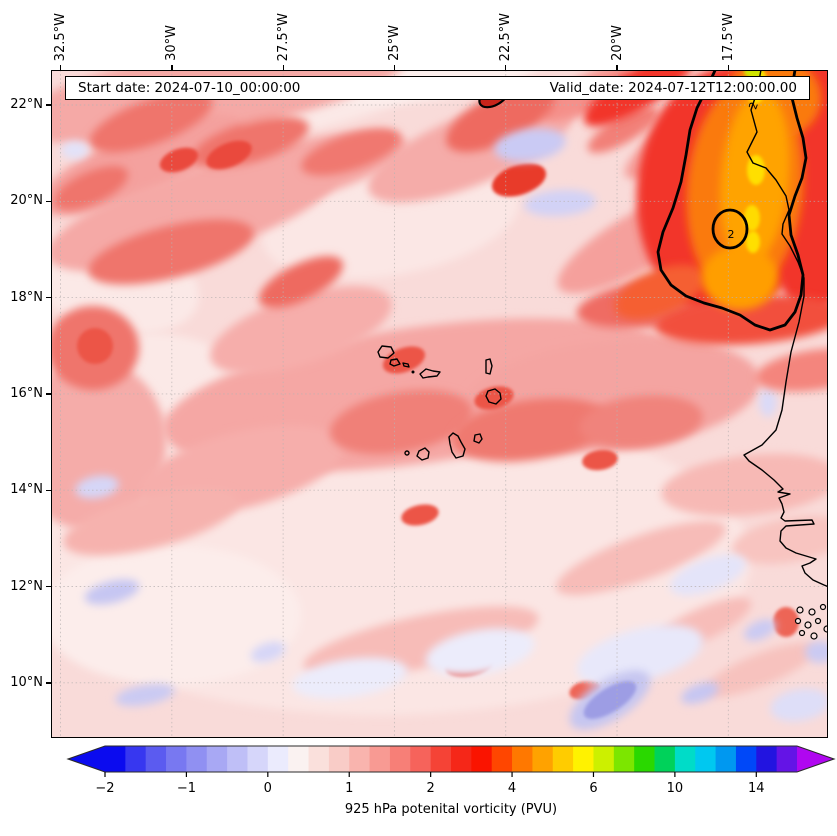 This screenshot has width=837, height=836. Describe the element at coordinates (815, 759) in the screenshot. I see `colorbar-over-arrow` at that location.